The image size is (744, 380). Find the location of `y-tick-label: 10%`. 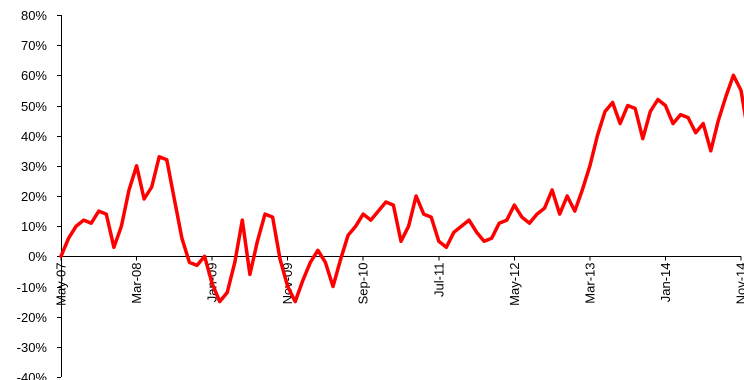

y-tick-label: 10% is located at coordinates (34, 226).